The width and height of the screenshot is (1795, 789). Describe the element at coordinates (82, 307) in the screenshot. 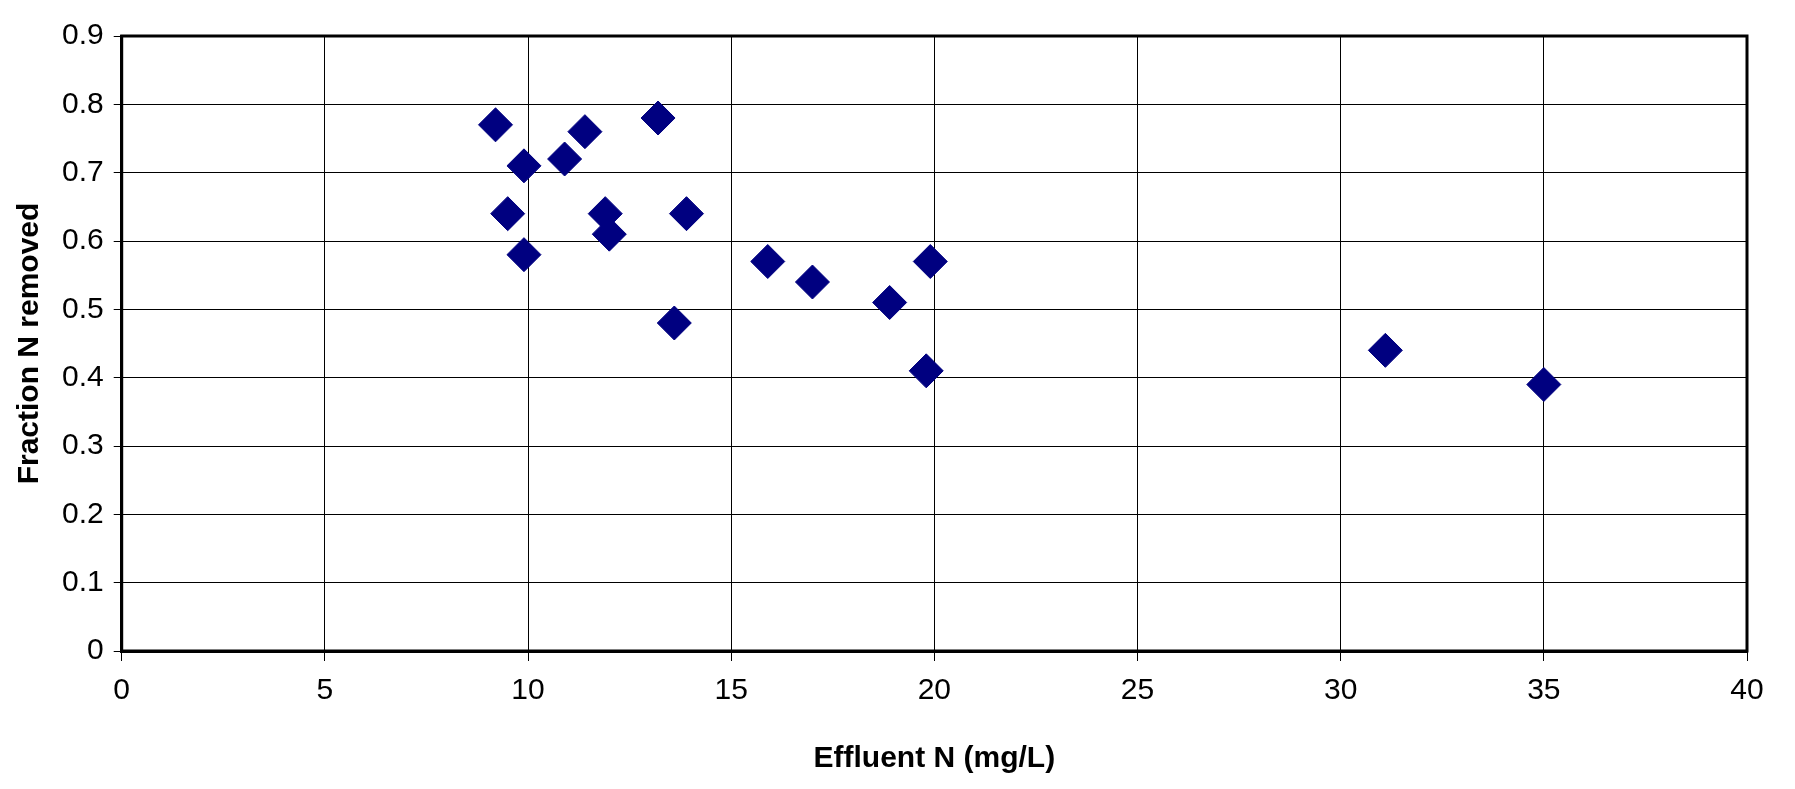

I see `y-tick-label: 0.5` at that location.